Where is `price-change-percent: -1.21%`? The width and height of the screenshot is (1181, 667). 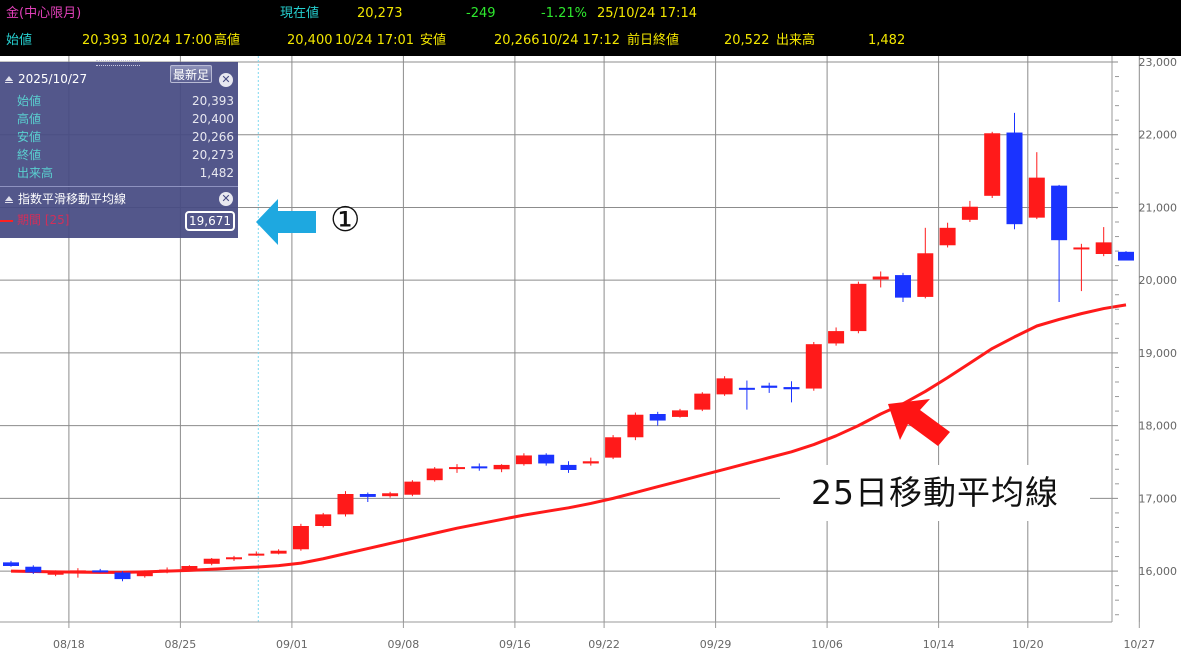
price-change-percent: -1.21% is located at coordinates (564, 13).